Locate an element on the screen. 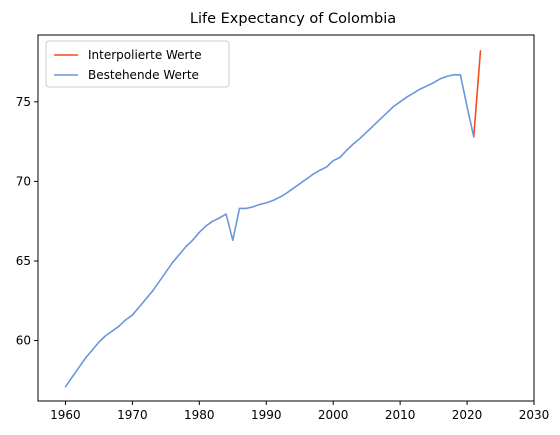  x-axis: 1960 1970 1980 1990 2000 2010 2020 2030 is located at coordinates (299, 411).